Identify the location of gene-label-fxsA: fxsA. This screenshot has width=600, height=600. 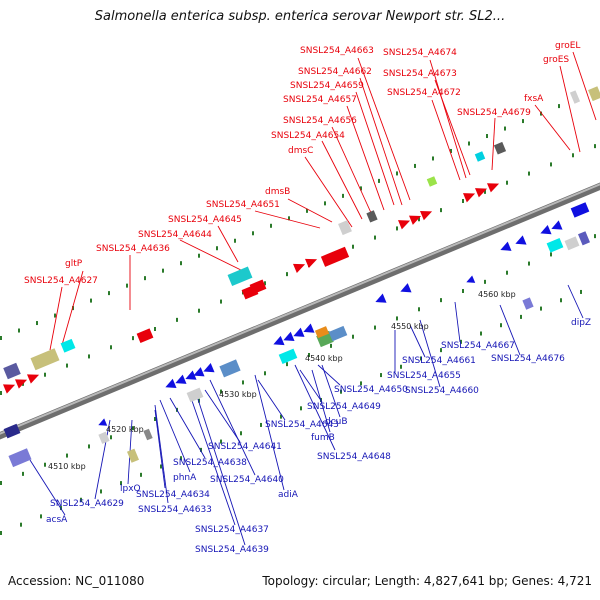
(534, 99).